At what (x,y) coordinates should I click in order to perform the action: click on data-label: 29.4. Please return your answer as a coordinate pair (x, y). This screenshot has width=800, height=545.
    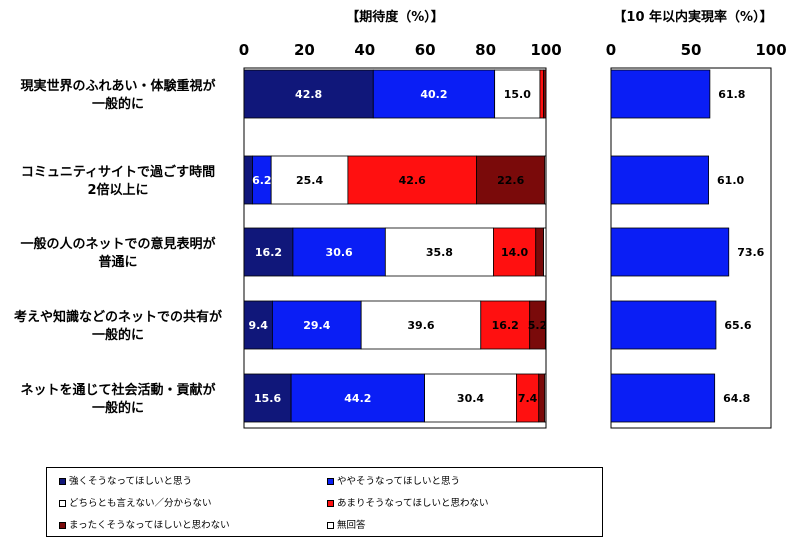
    Looking at the image, I should click on (316, 325).